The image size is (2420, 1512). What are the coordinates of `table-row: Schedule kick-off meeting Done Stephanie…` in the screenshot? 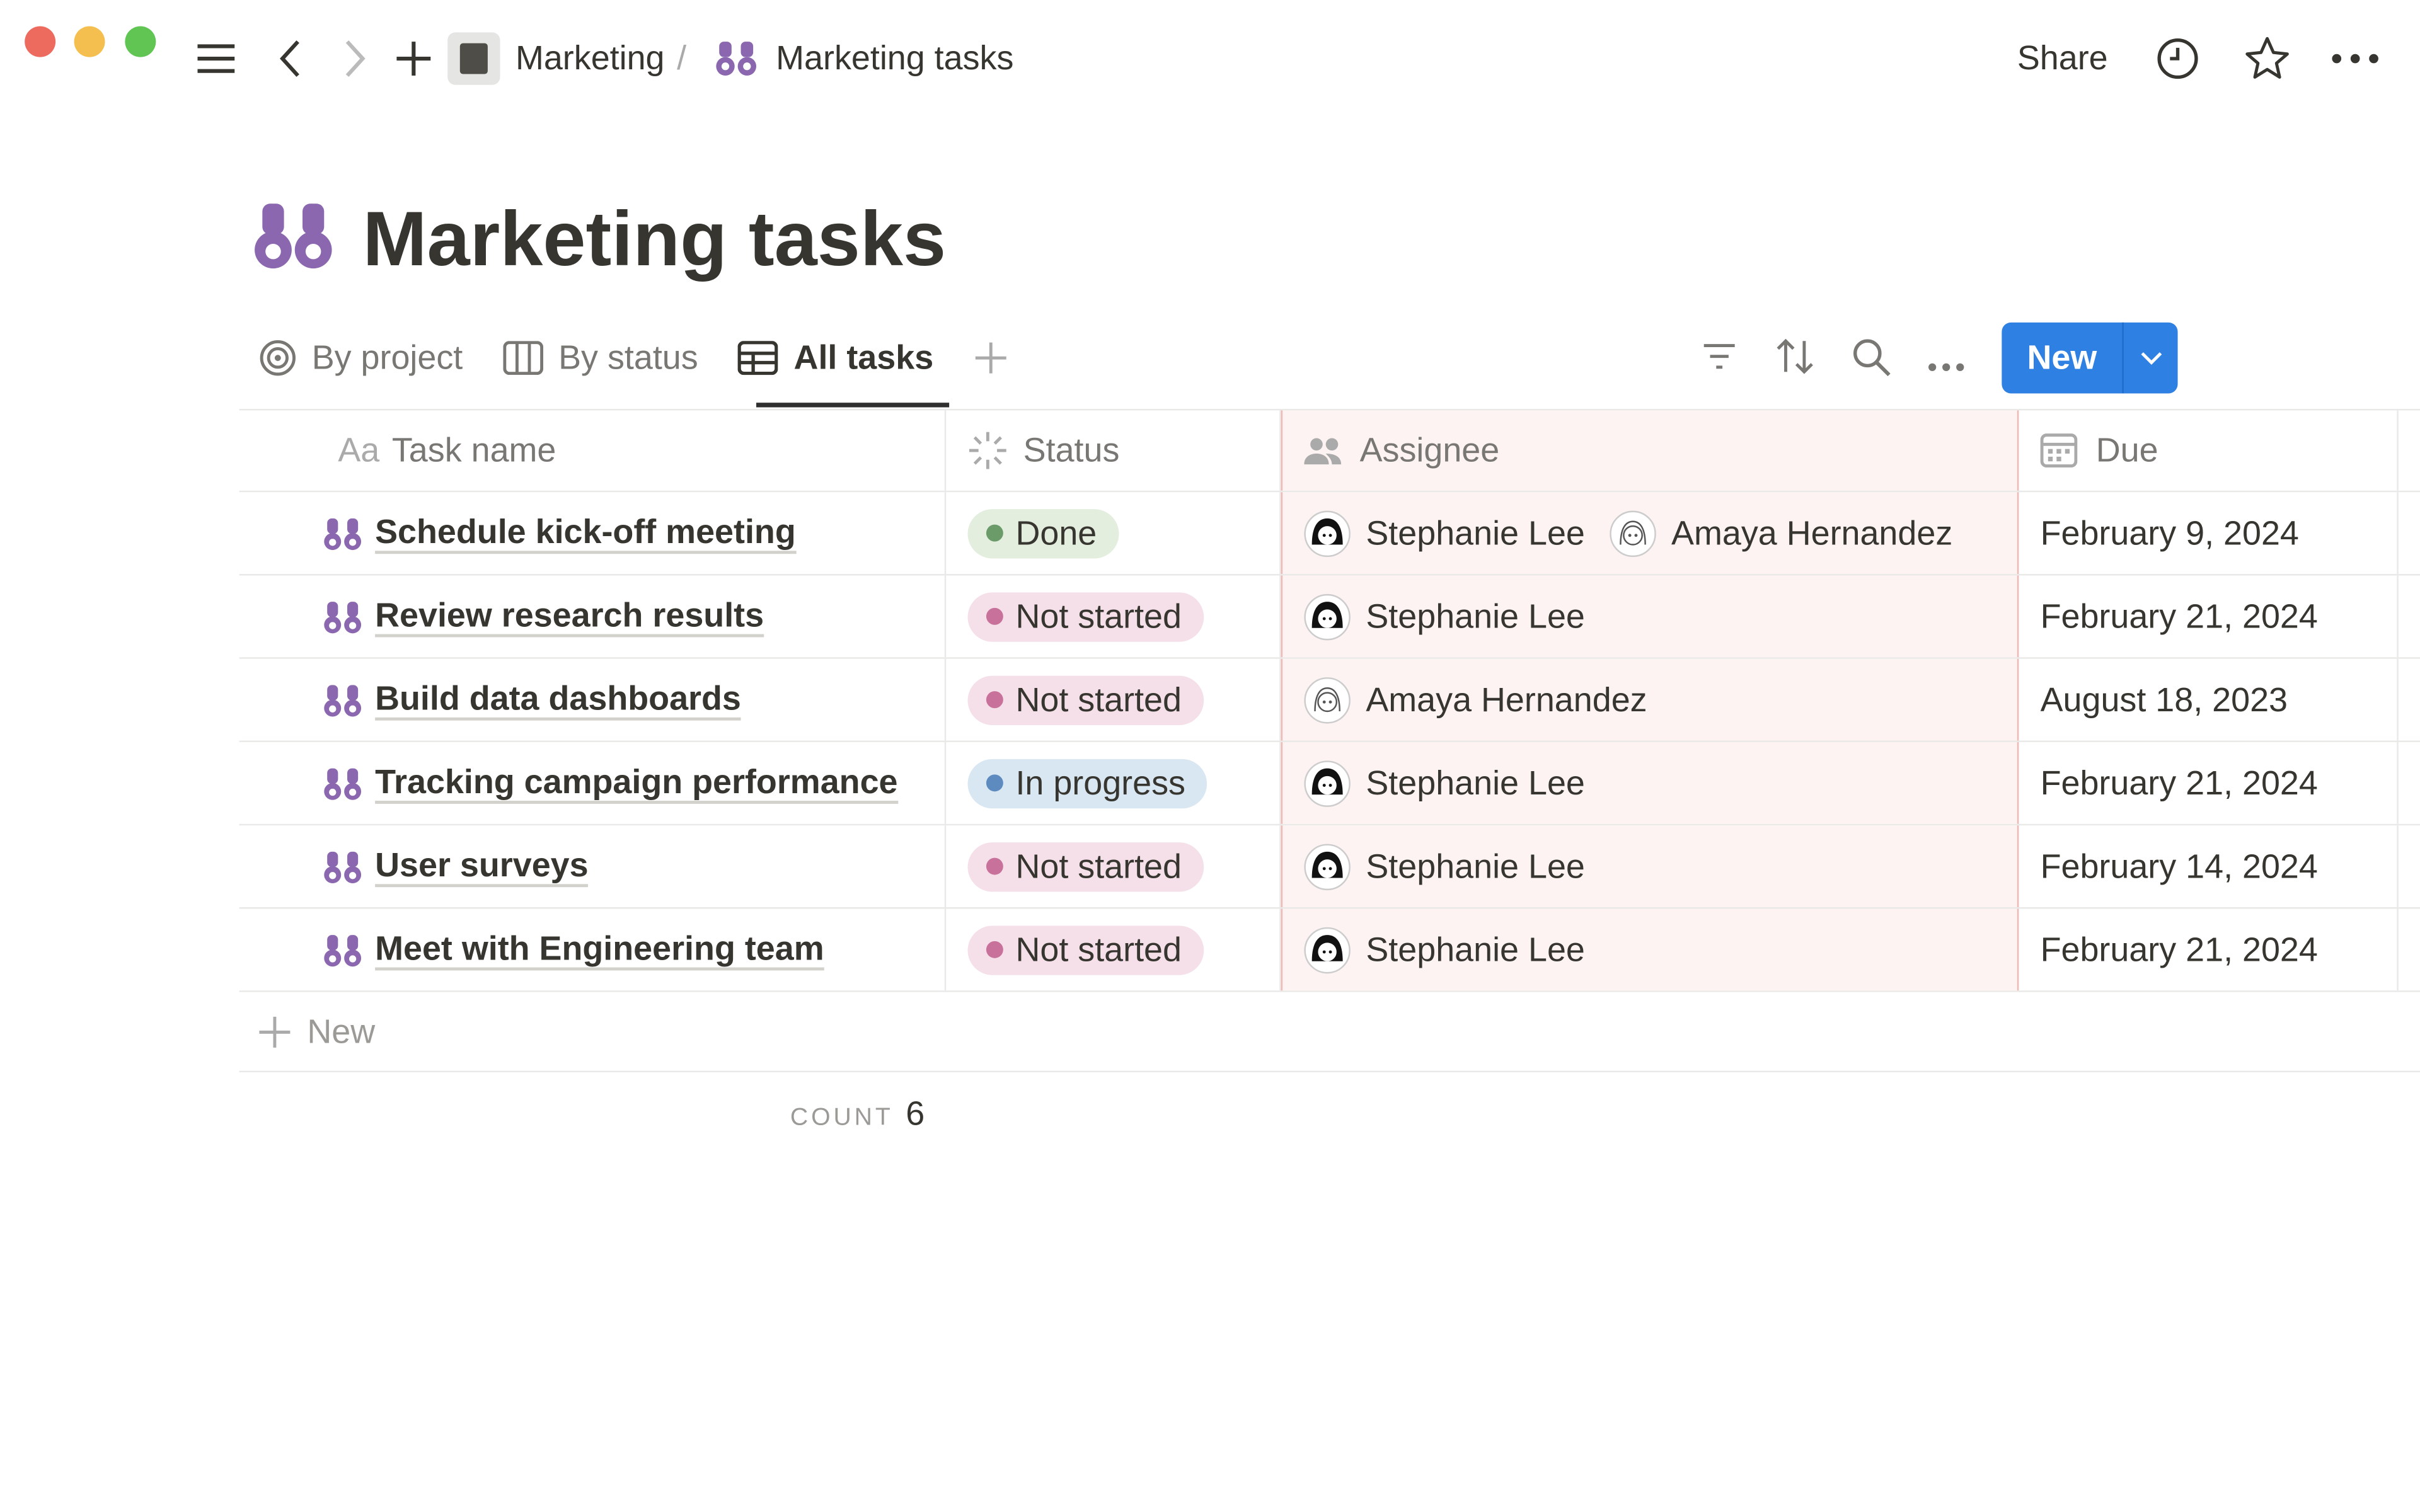 It's located at (1329, 534).